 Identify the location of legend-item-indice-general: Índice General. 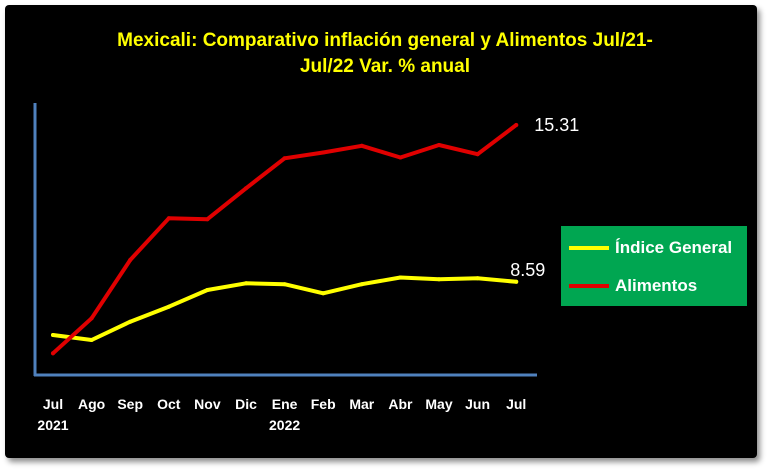
(650, 248).